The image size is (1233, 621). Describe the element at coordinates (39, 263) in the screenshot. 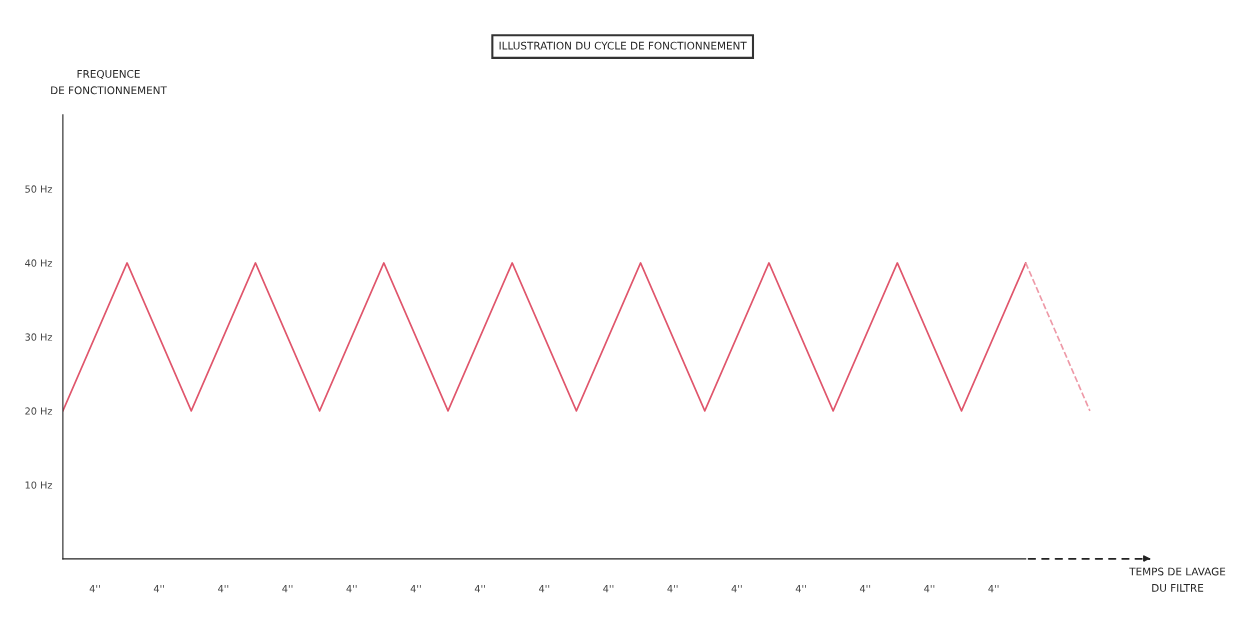

I see `y-tick-label: 40 Hz` at that location.